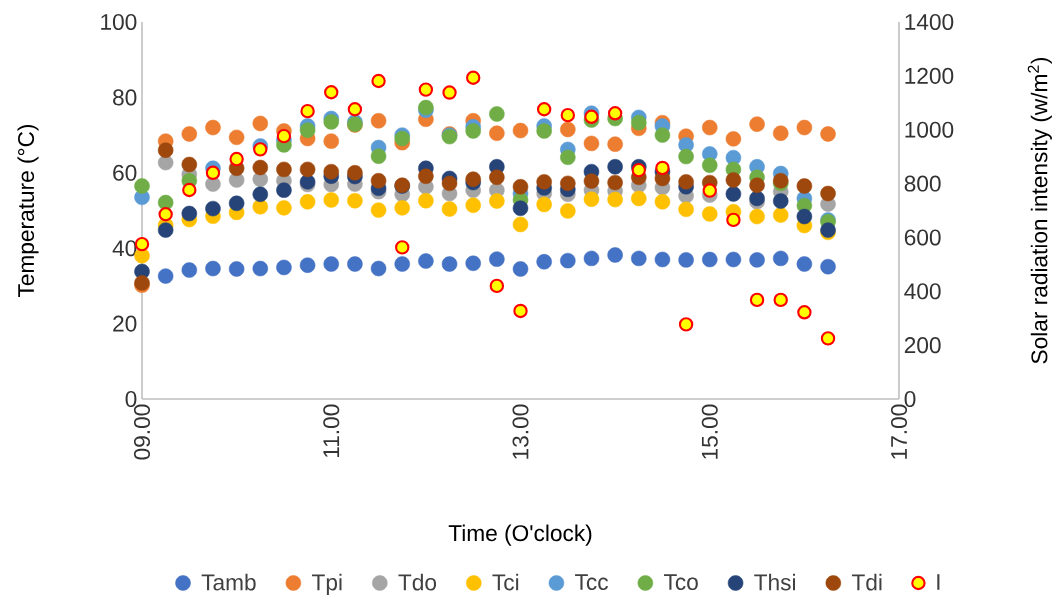 Image resolution: width=1059 pixels, height=603 pixels. Describe the element at coordinates (938, 582) in the screenshot. I see `legend-label: I` at that location.